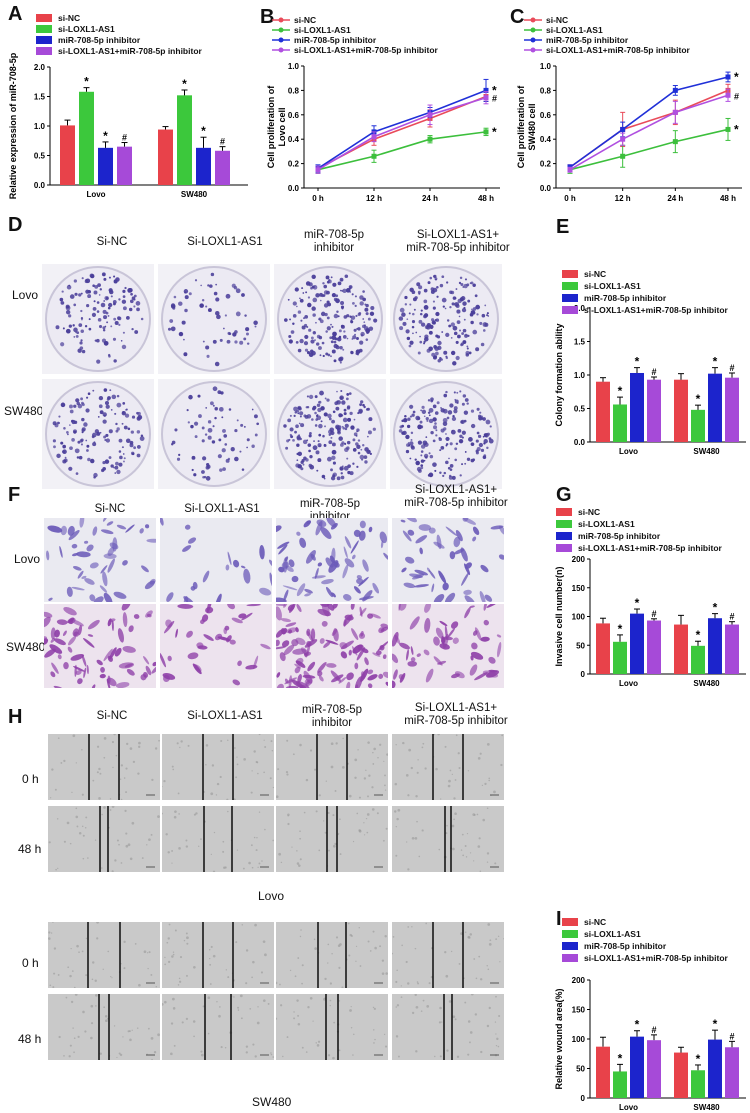 The height and width of the screenshot is (1113, 750). I want to click on wound-header-combo-line2: miR-708-5p inhibitor, so click(456, 721).